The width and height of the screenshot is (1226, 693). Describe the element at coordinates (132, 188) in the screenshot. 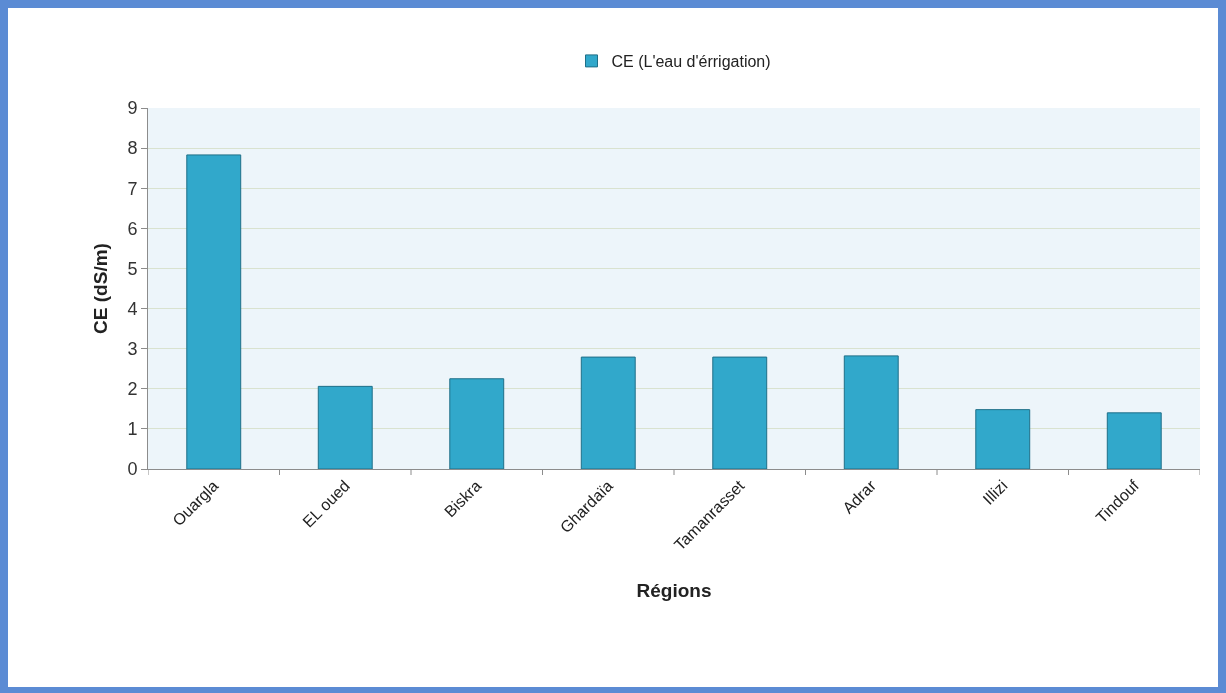

I see `y-tick-label: 7` at that location.